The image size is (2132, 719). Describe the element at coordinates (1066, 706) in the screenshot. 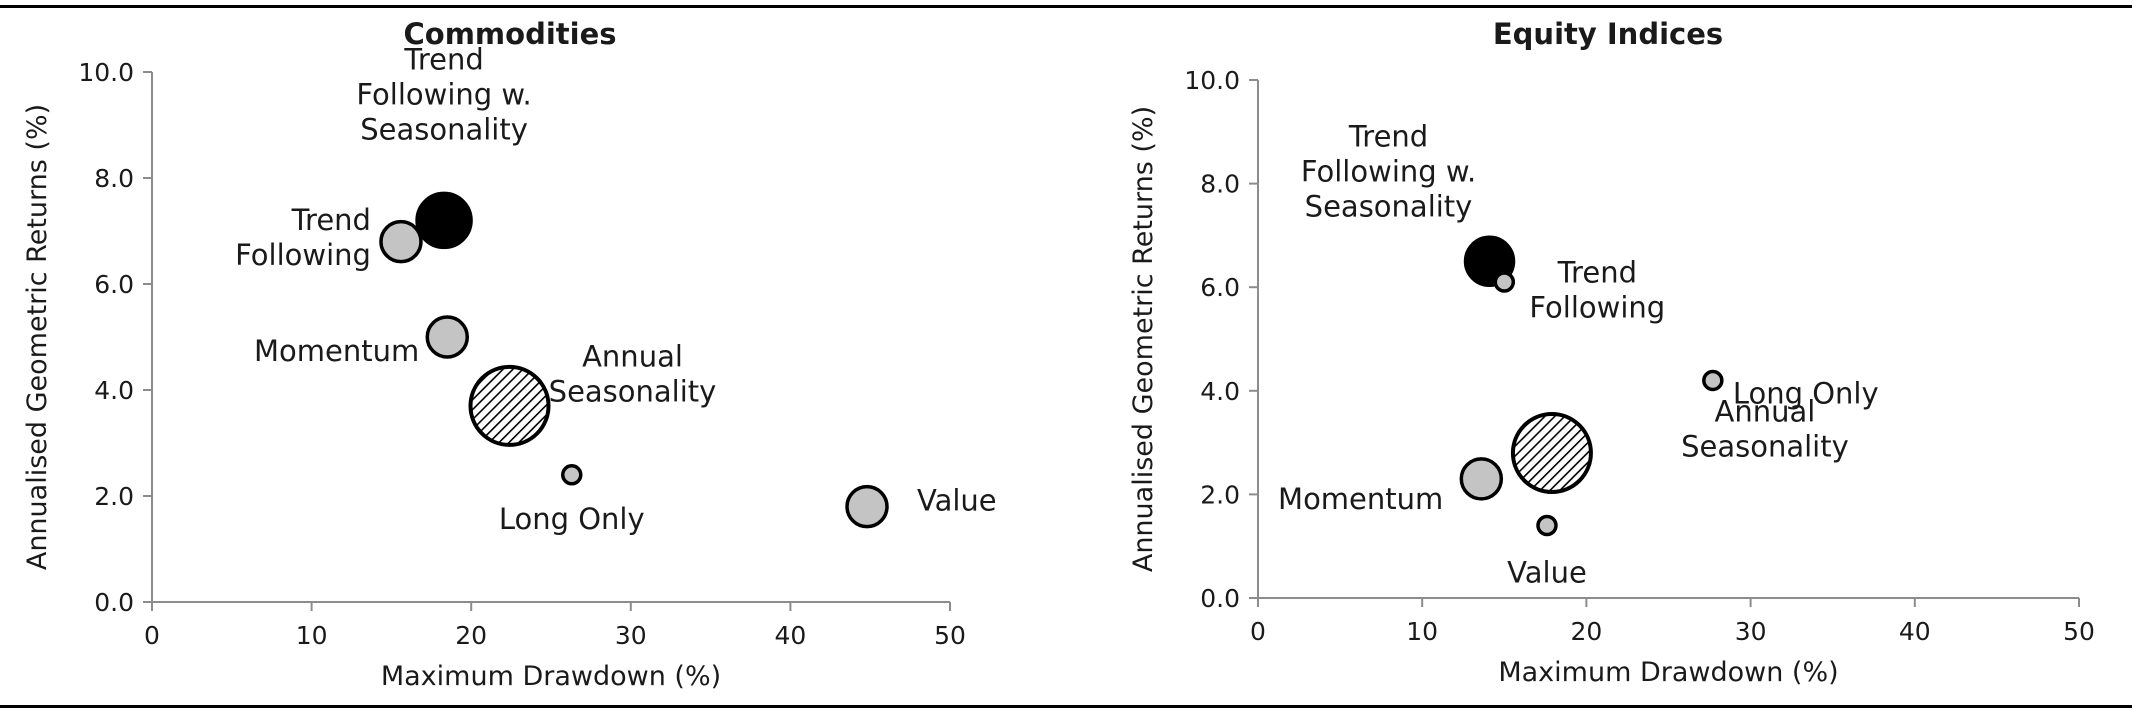

I see `bottom-rule` at that location.